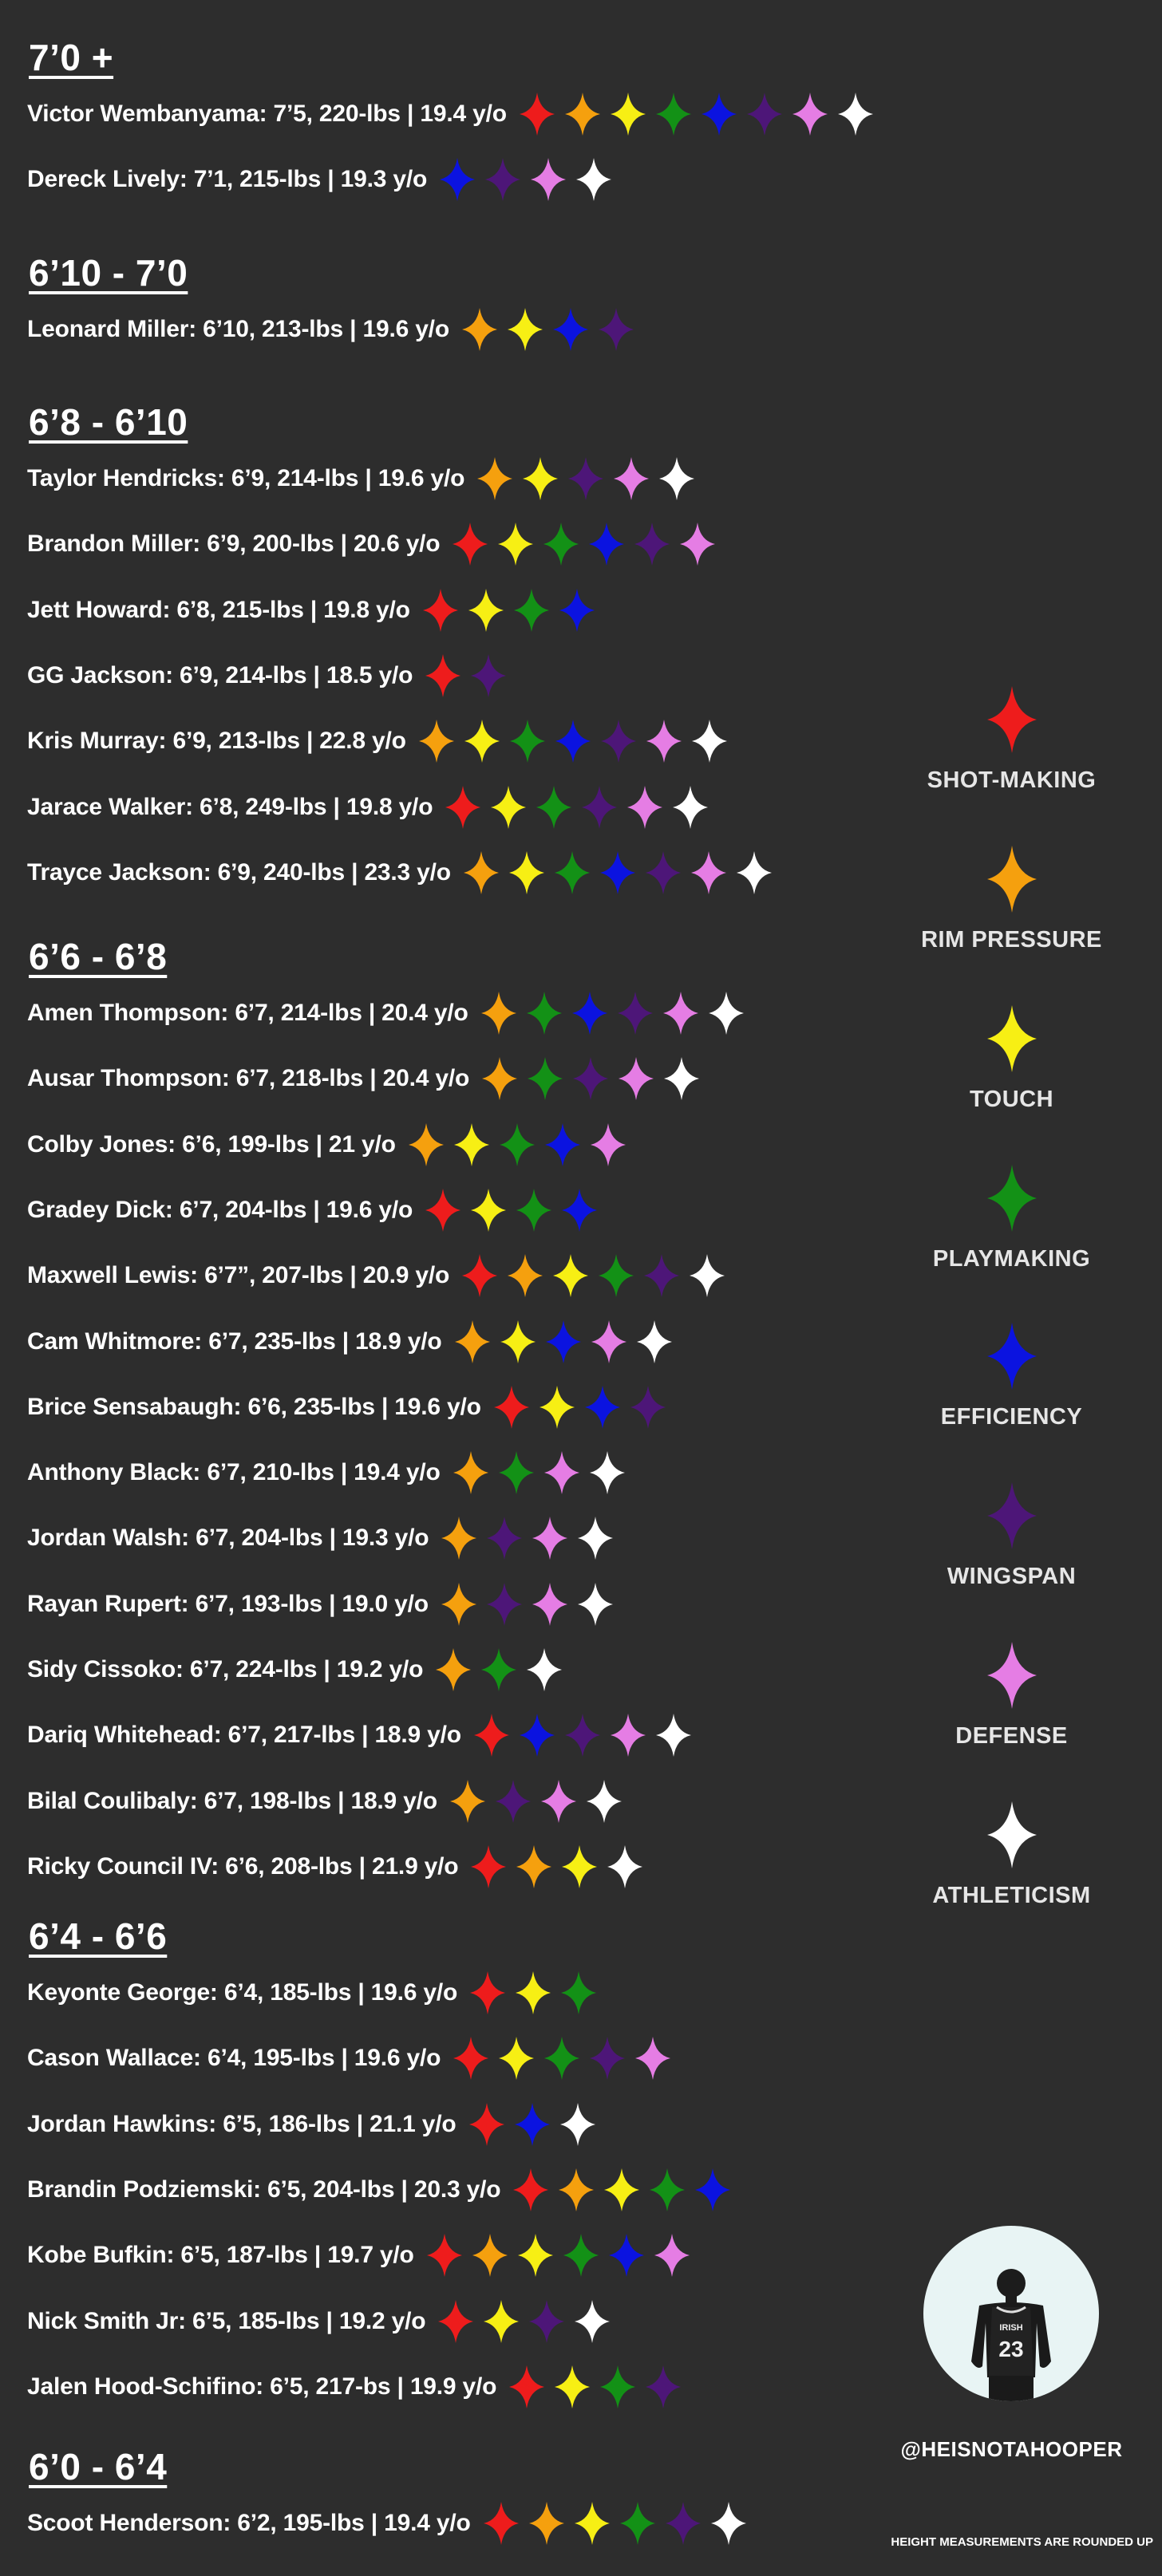 This screenshot has width=1162, height=2576. What do you see at coordinates (316, 610) in the screenshot?
I see `player-row: Jett Howard: 6’8, 215-lbs | 19.8 y/o` at bounding box center [316, 610].